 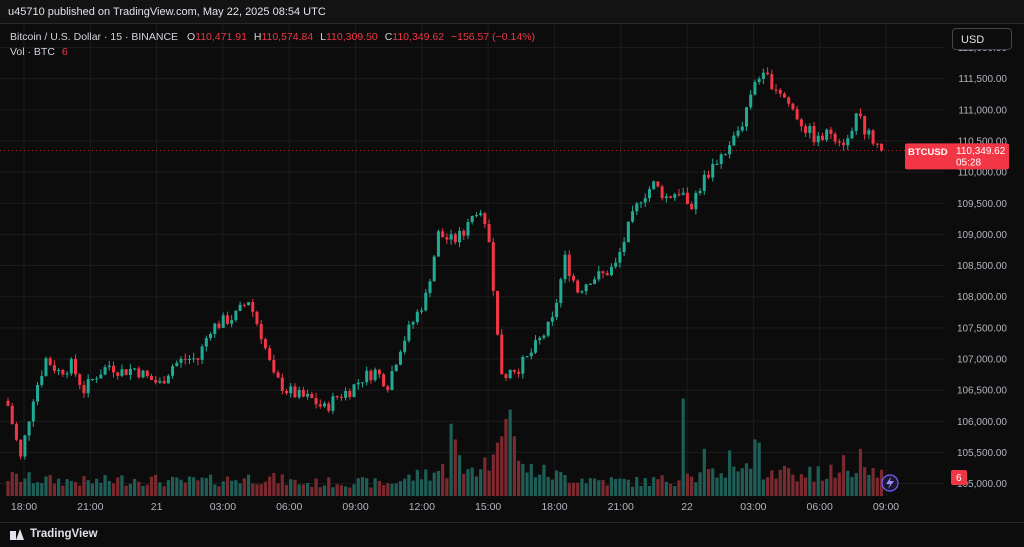 I want to click on last-volume-tag: 6, so click(x=959, y=477).